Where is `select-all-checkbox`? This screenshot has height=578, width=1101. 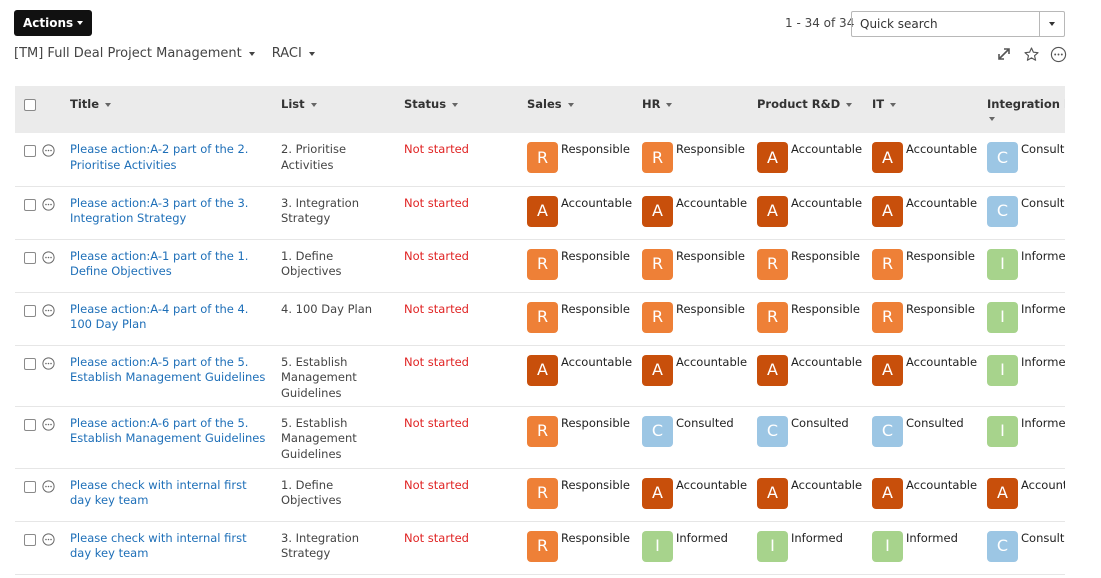
select-all-checkbox is located at coordinates (30, 105).